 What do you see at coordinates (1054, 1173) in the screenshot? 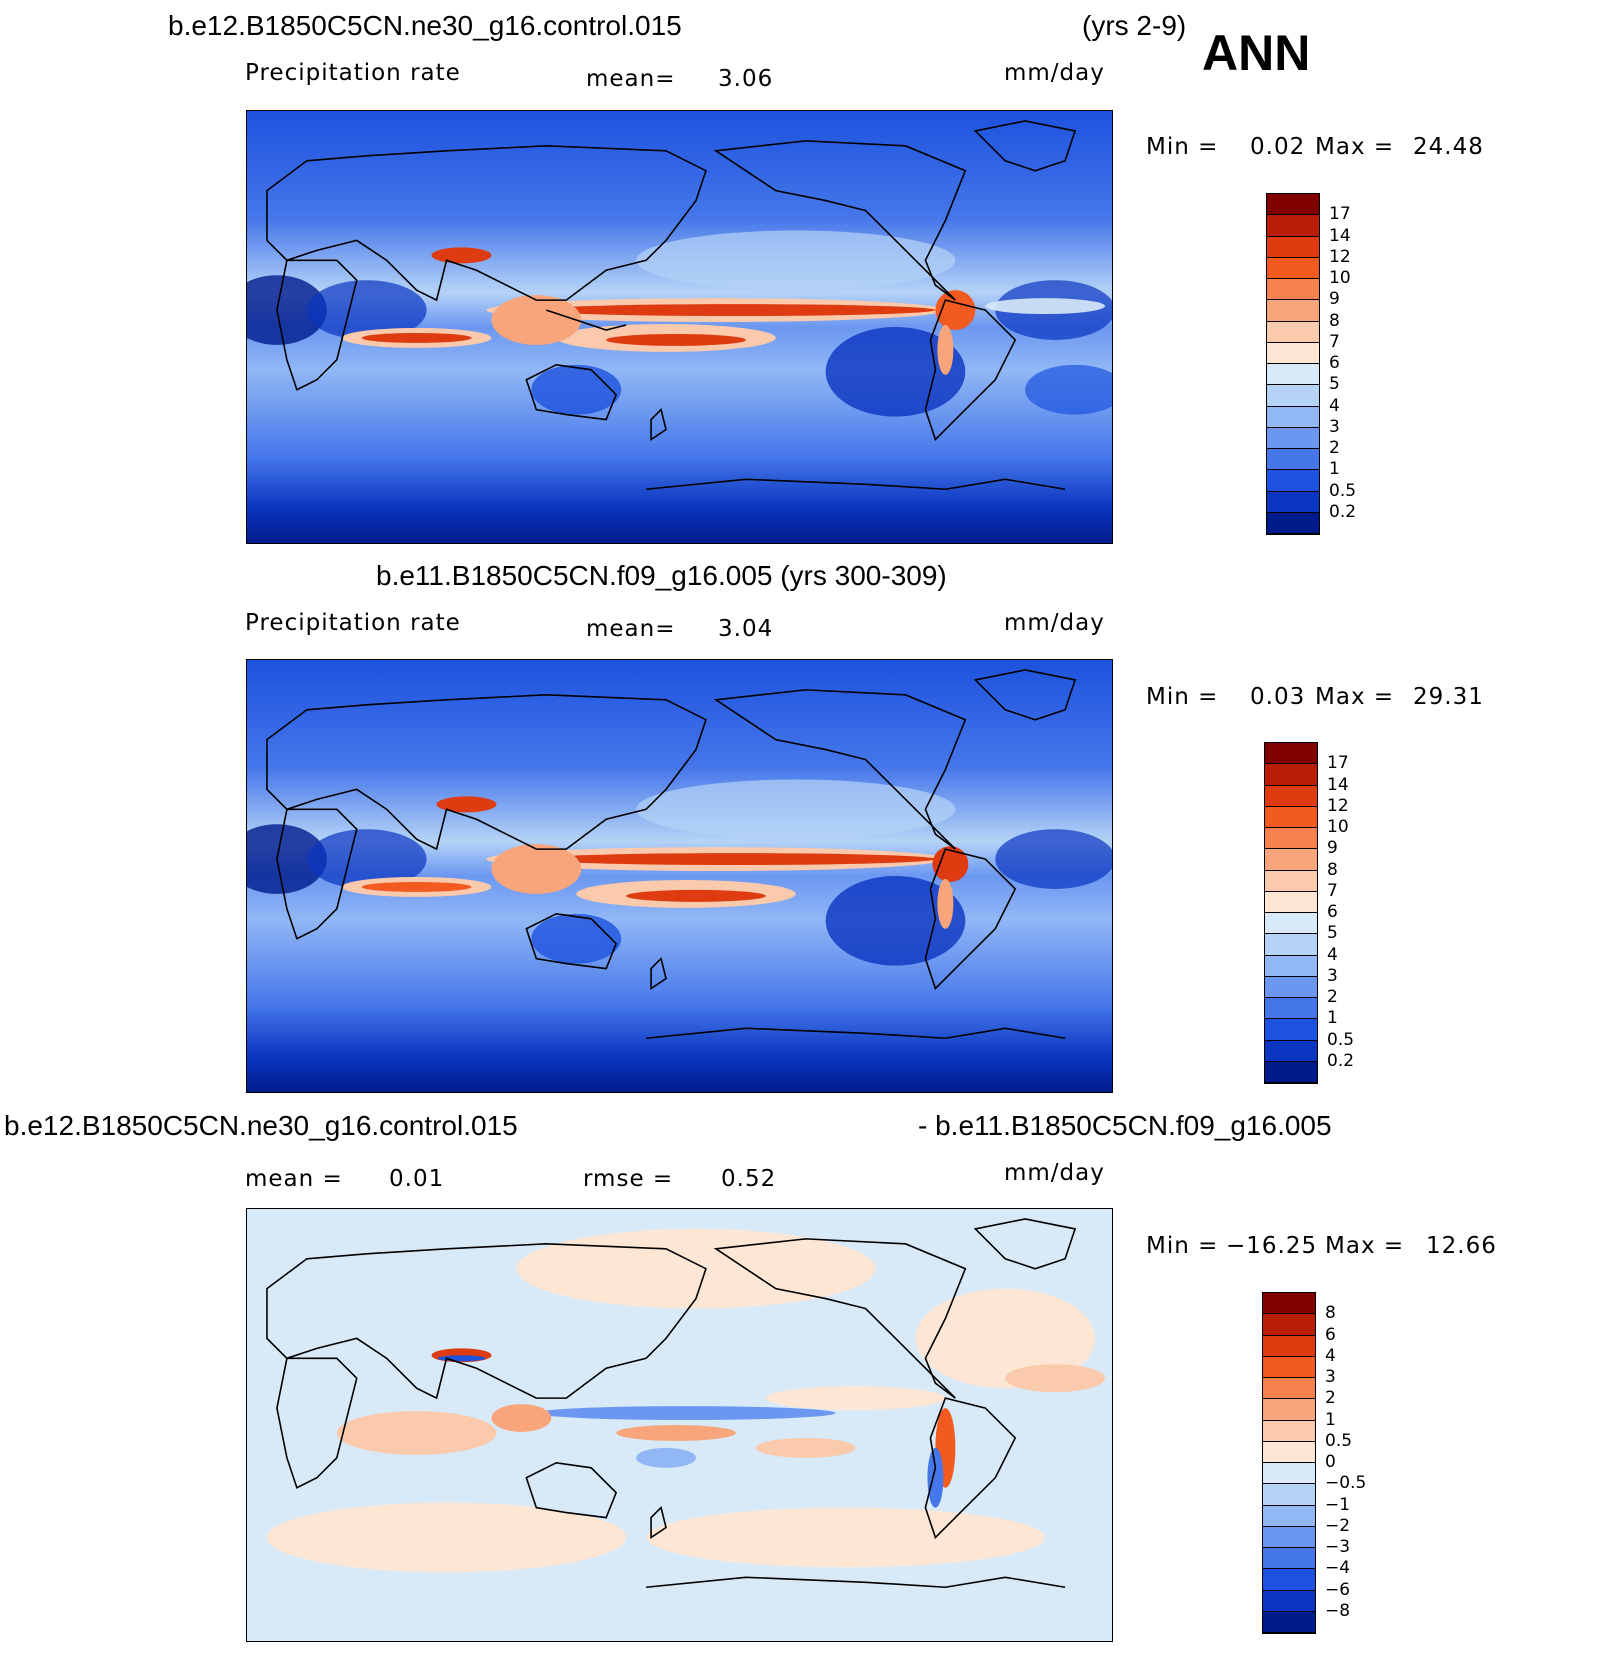
I see `panel3-units: mm/day` at bounding box center [1054, 1173].